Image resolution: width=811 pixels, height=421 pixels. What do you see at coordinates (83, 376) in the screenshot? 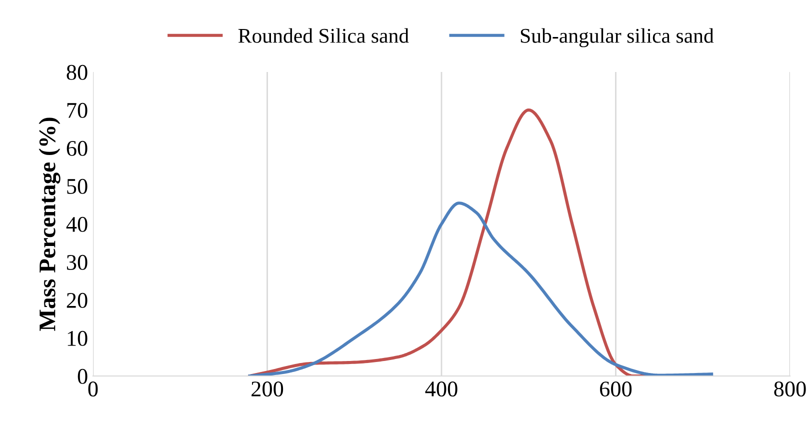
I see `y-tick-label: 0` at bounding box center [83, 376].